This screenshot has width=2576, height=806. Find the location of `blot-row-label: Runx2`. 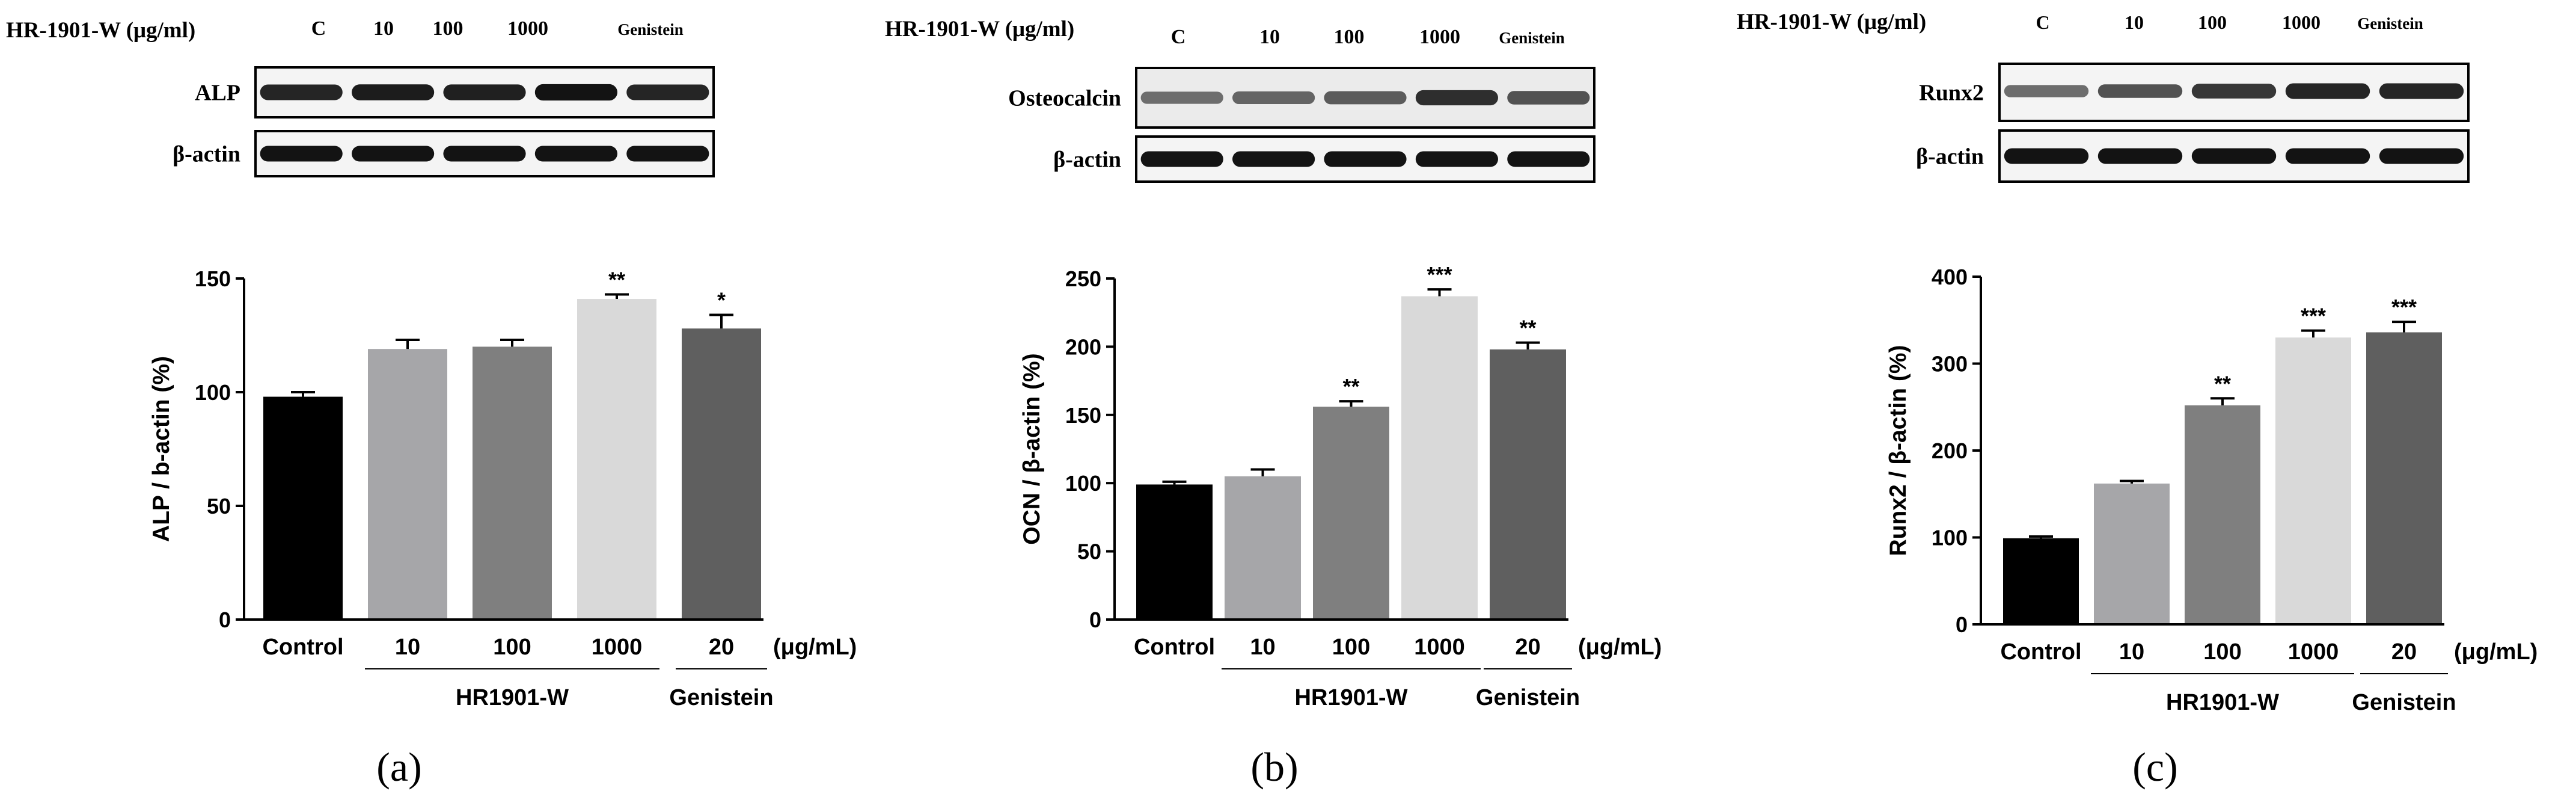

blot-row-label: Runx2 is located at coordinates (1951, 93).